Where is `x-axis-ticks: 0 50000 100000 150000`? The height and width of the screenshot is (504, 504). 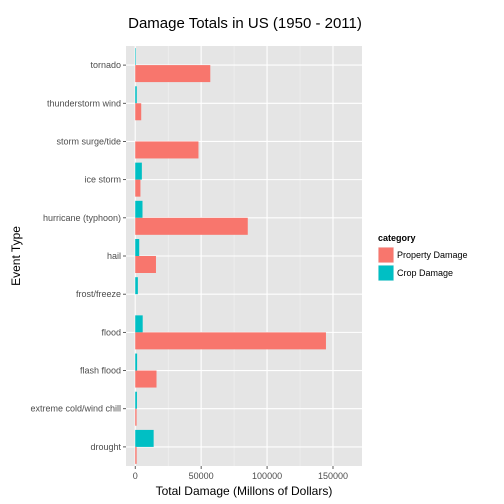
x-axis-ticks: 0 50000 100000 150000 is located at coordinates (240, 473).